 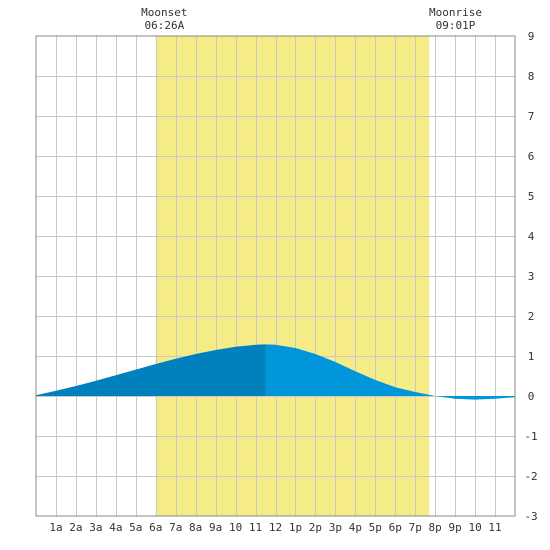 What do you see at coordinates (530, 476) in the screenshot?
I see `y-tick-label: -2` at bounding box center [530, 476].